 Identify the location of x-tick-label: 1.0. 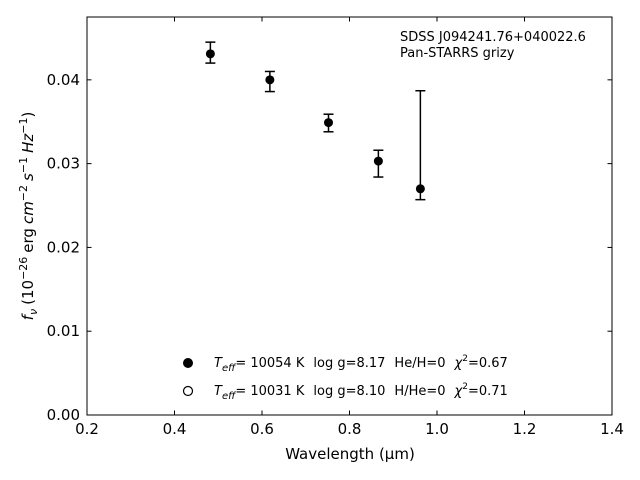
(437, 429).